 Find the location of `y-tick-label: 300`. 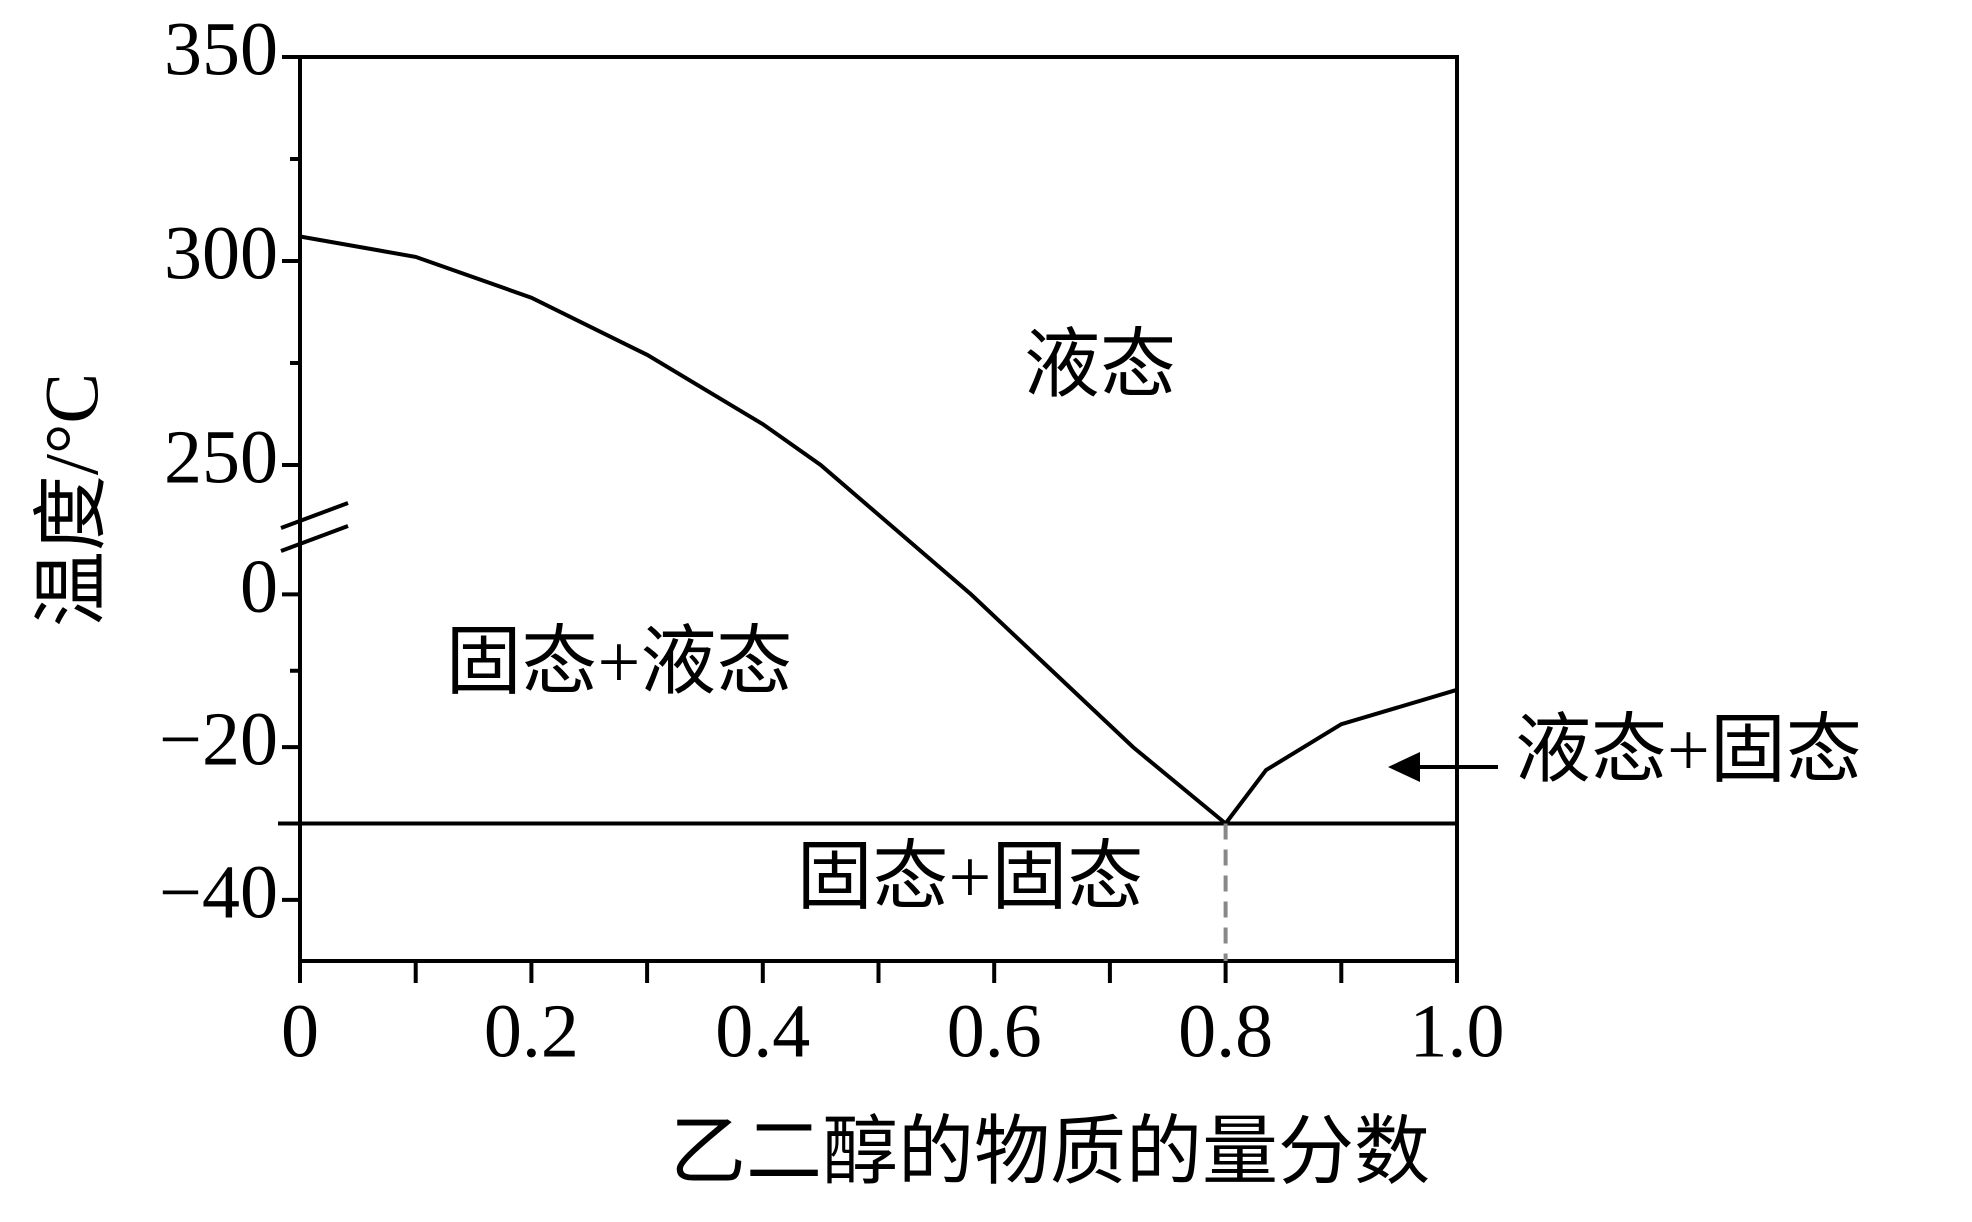

y-tick-label: 300 is located at coordinates (221, 253).